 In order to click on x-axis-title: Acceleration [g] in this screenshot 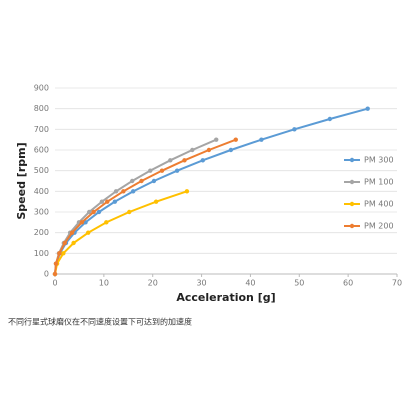, I will do `click(225, 297)`.